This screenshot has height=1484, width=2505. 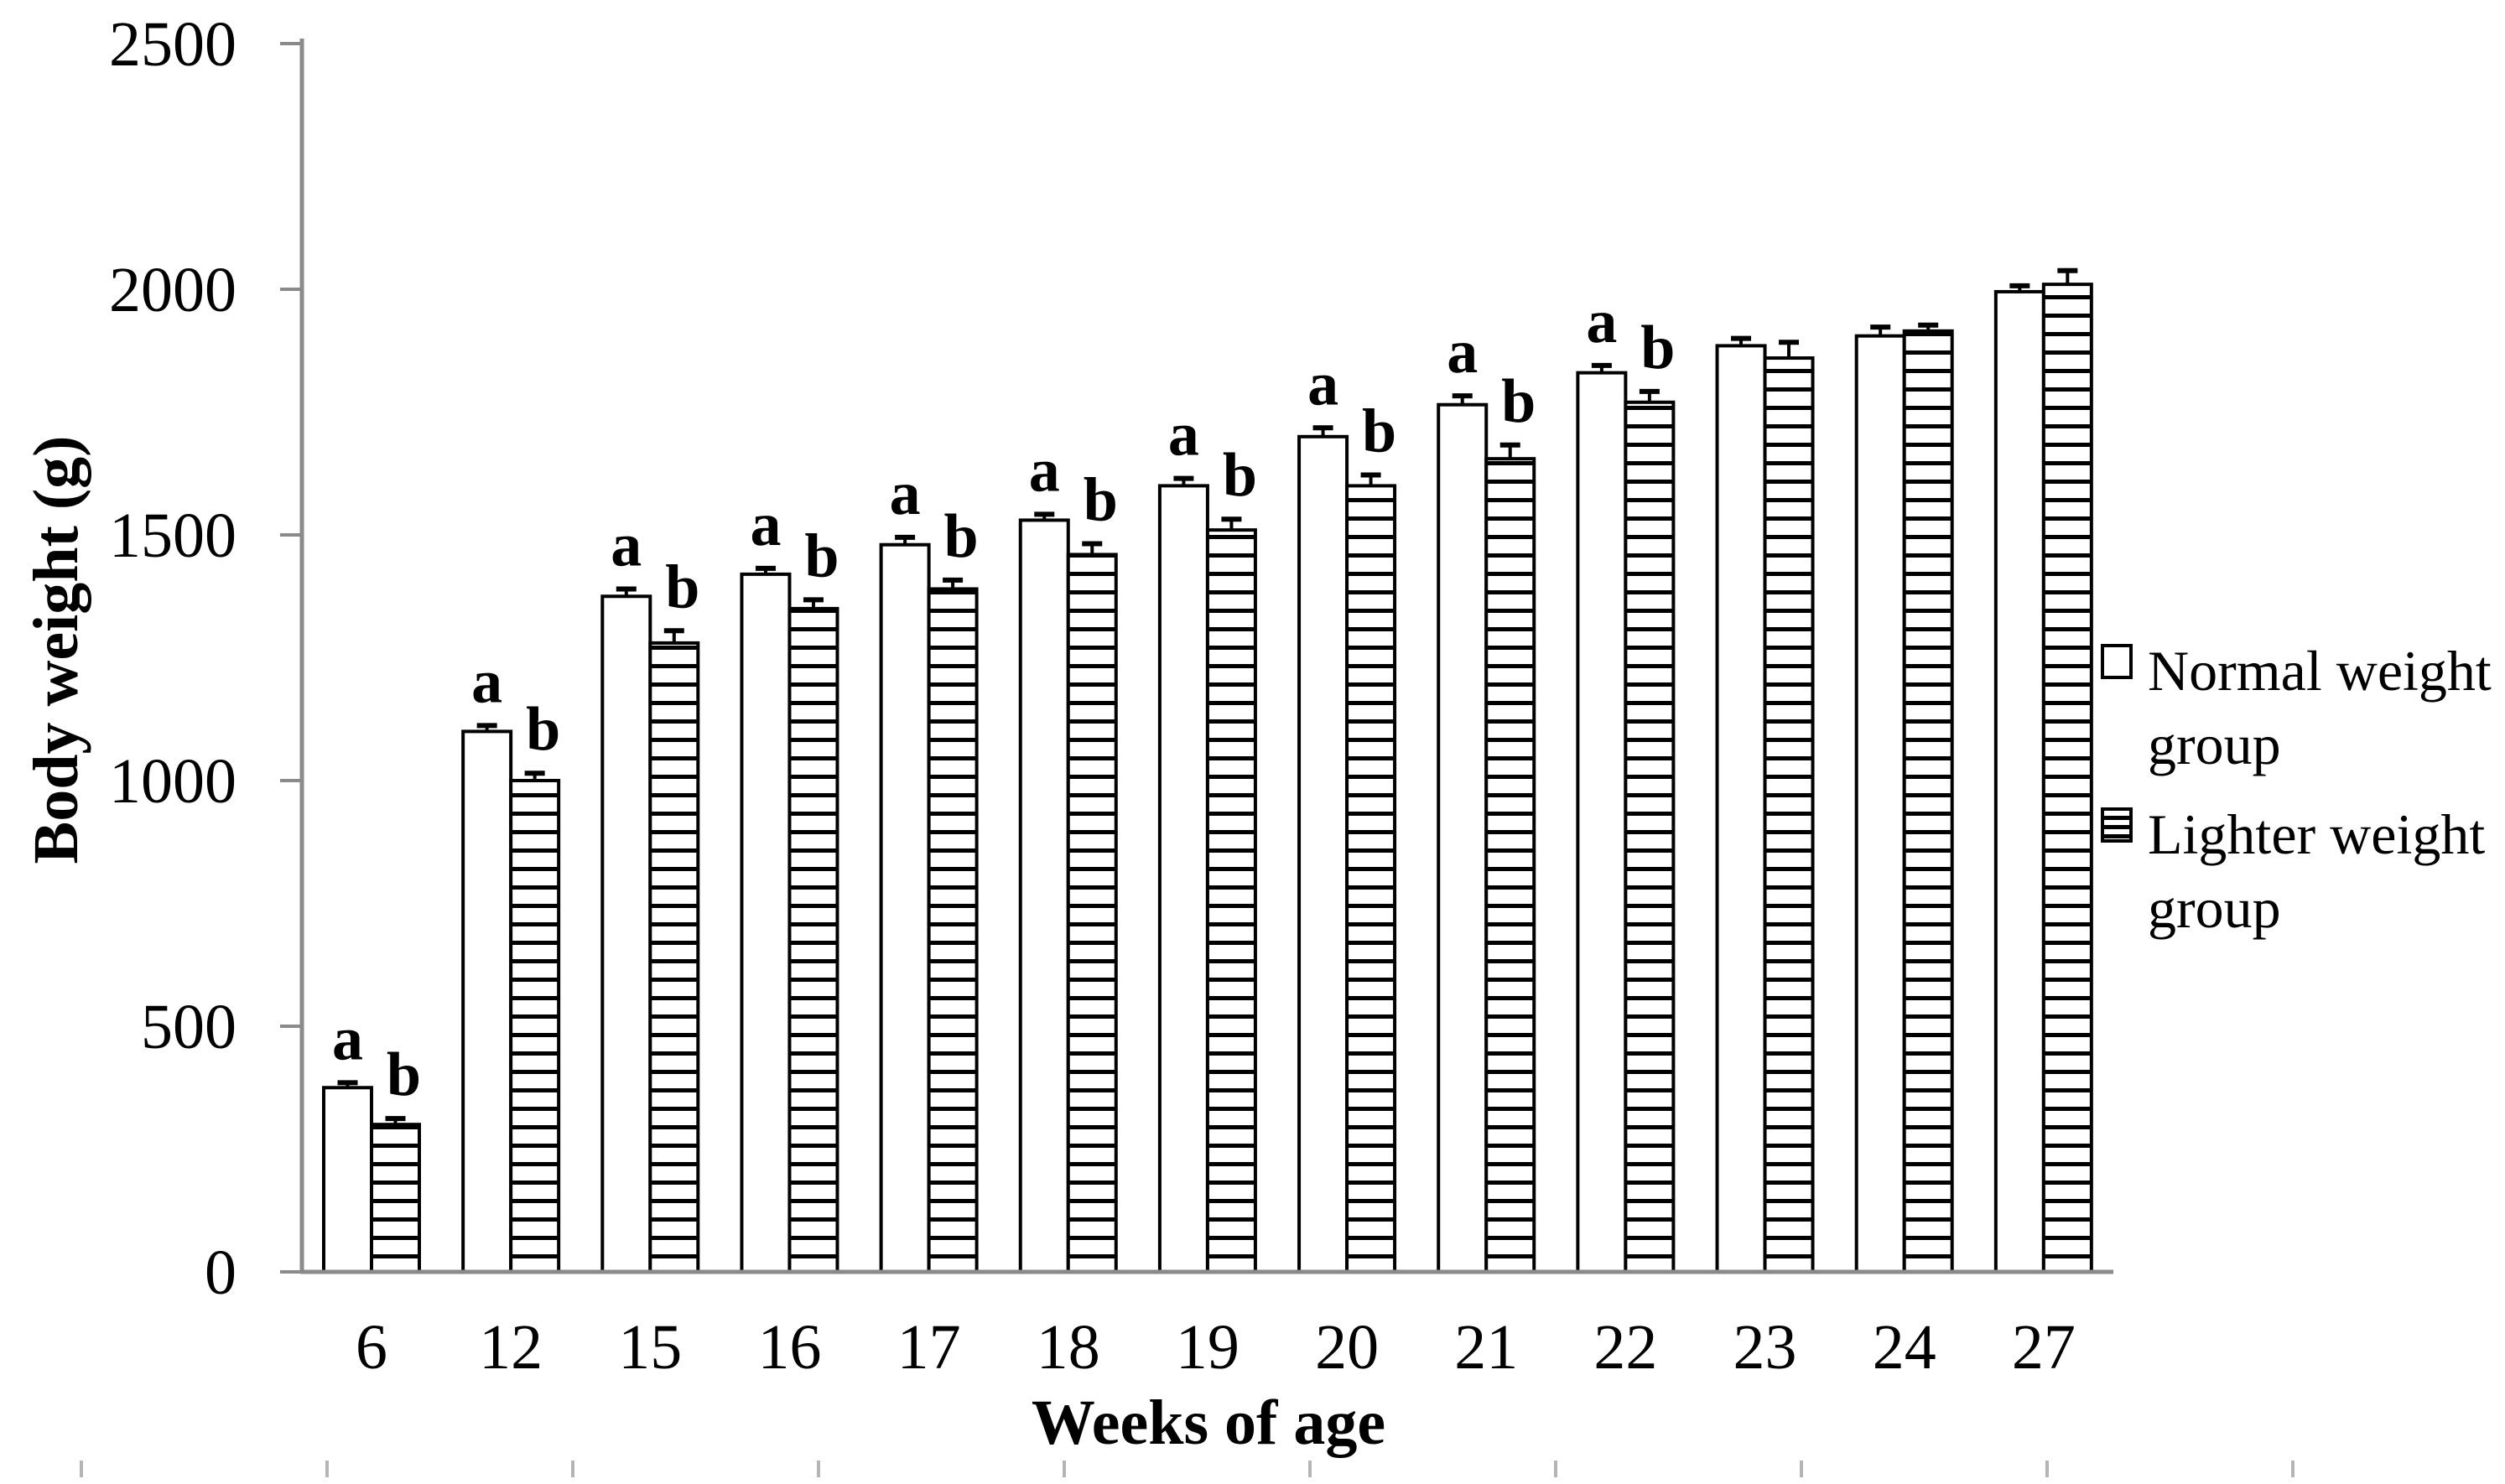 I want to click on legend-label-lighter: Lighter weight group, so click(x=2317, y=871).